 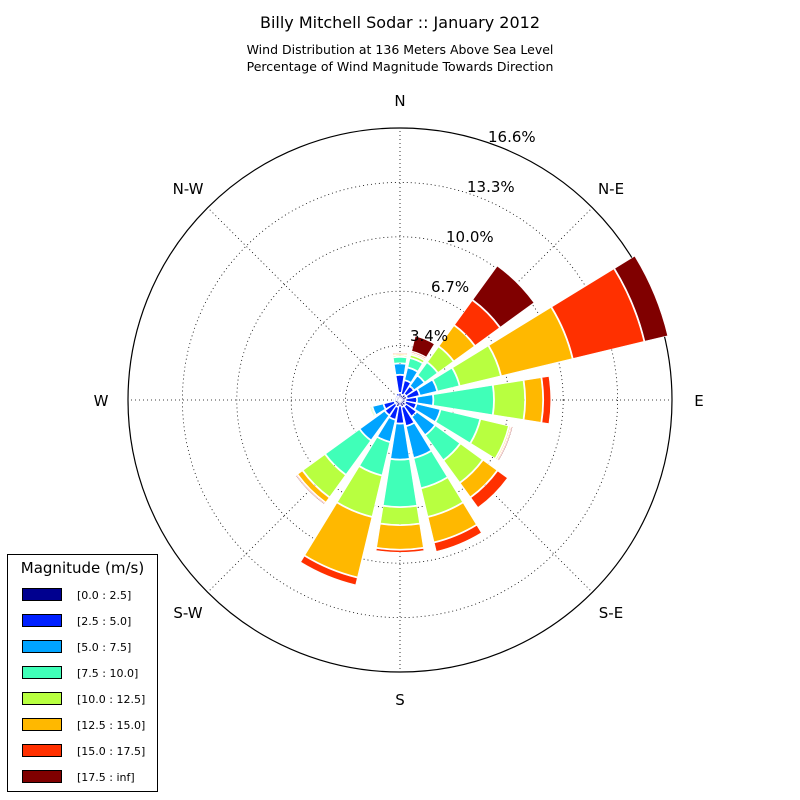 What do you see at coordinates (187, 613) in the screenshot?
I see `direction-label: S-W` at bounding box center [187, 613].